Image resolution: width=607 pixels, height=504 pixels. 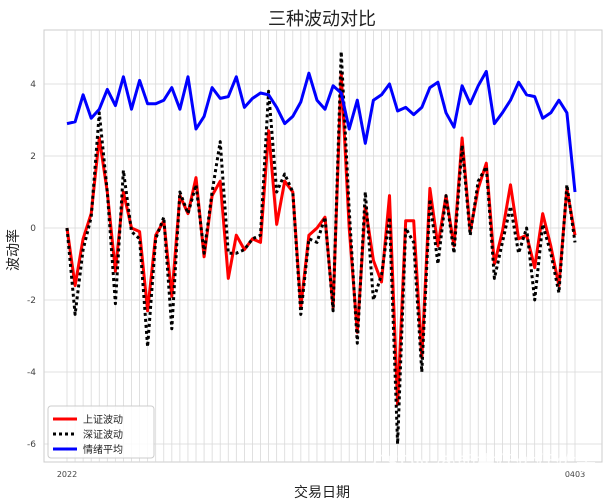 What do you see at coordinates (321, 474) in the screenshot?
I see `x-ticks: 2022 0403` at bounding box center [321, 474].